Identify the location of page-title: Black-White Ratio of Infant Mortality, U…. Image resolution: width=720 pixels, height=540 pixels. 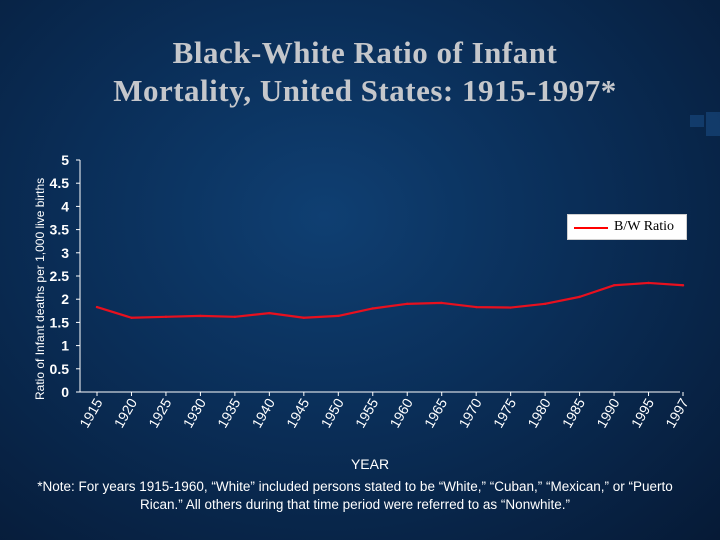
(365, 72).